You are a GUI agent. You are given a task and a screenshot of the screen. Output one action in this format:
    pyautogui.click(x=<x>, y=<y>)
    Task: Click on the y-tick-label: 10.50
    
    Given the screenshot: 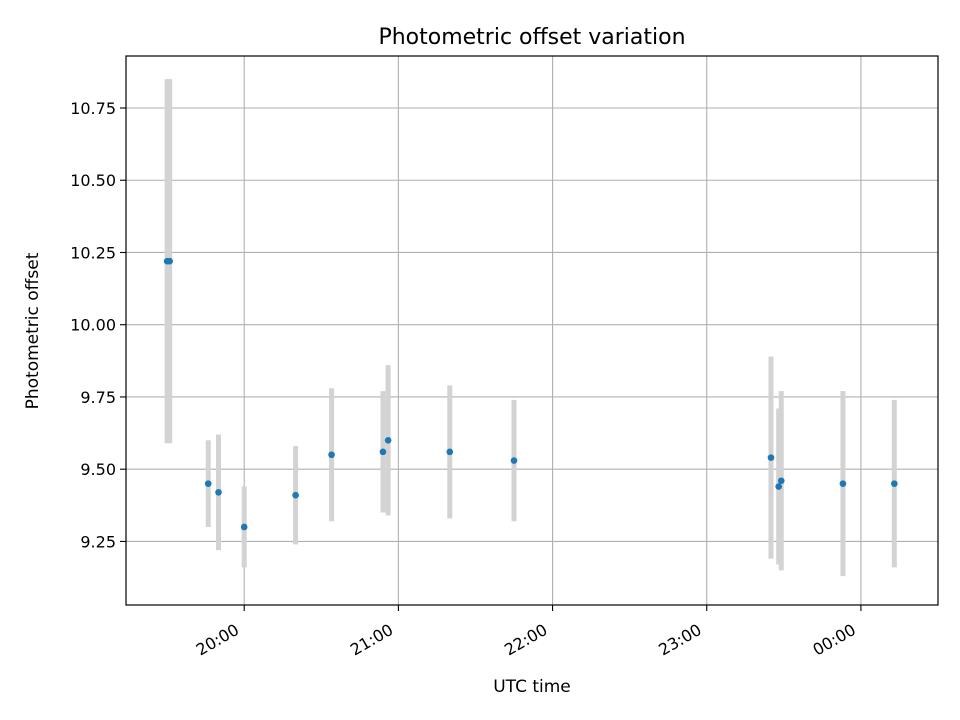 What is the action you would take?
    pyautogui.click(x=93, y=180)
    